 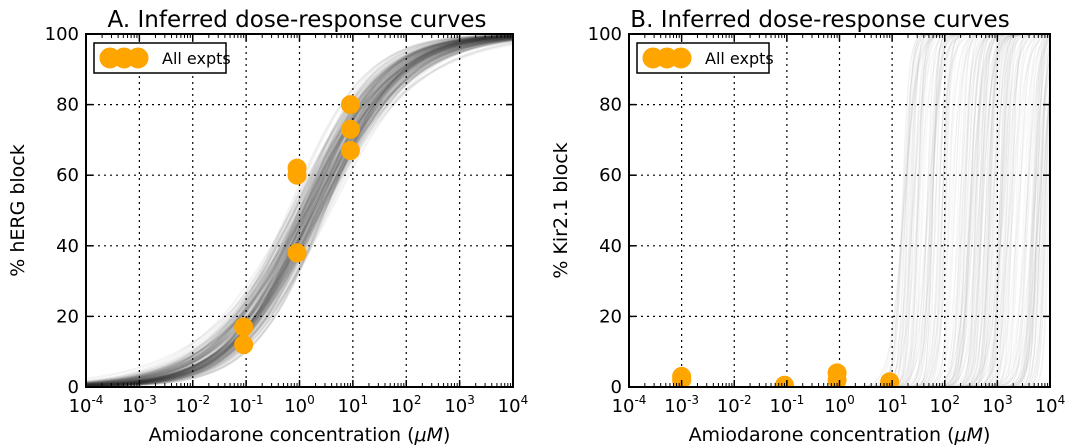 What do you see at coordinates (297, 225) in the screenshot?
I see `panel-a-points` at bounding box center [297, 225].